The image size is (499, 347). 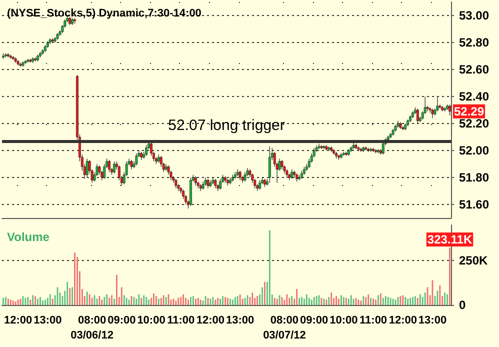 What do you see at coordinates (104, 14) in the screenshot?
I see `text: (NYSE_Stocks,5) Dynamic,7:30-14:00` at bounding box center [104, 14].